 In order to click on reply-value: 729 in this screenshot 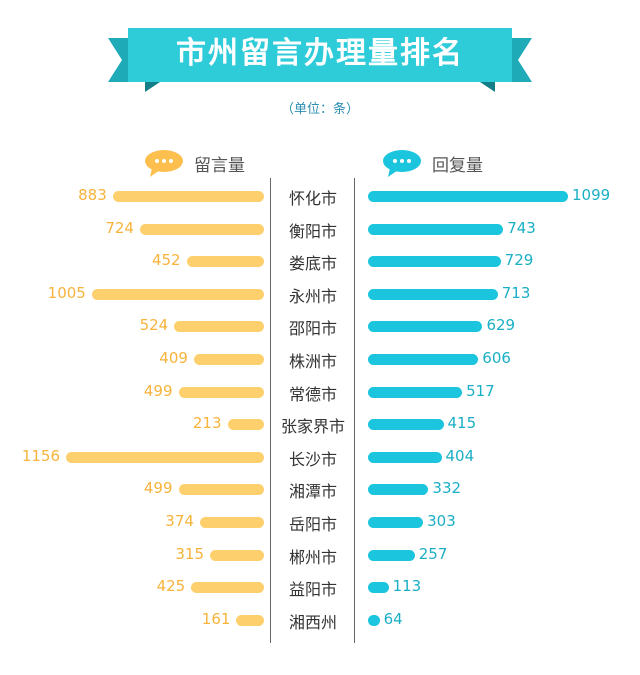, I will do `click(519, 260)`.